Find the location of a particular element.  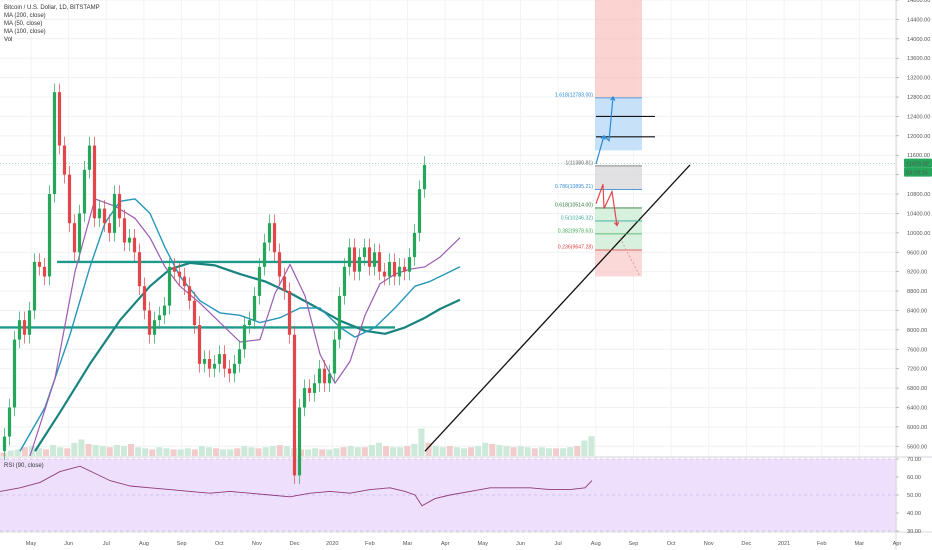

fib-level-label: 0.382(9978.63) is located at coordinates (575, 231).